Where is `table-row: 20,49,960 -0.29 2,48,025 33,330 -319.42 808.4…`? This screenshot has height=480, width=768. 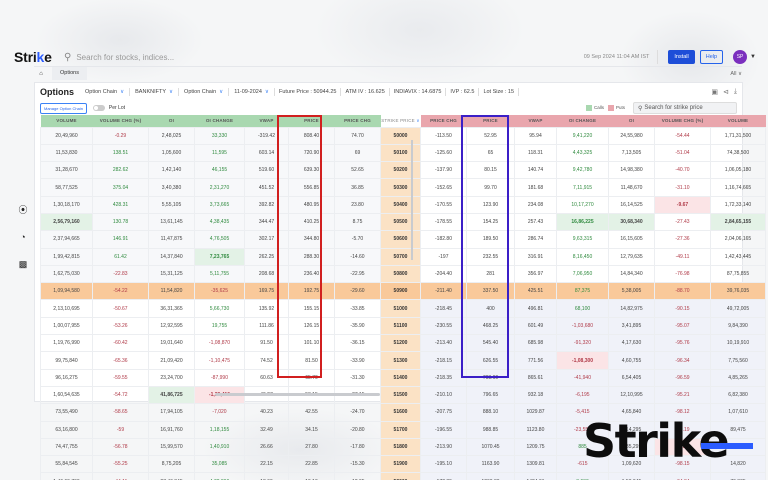 table-row: 20,49,960 -0.29 2,48,025 33,330 -319.42 808.4… is located at coordinates (403, 135).